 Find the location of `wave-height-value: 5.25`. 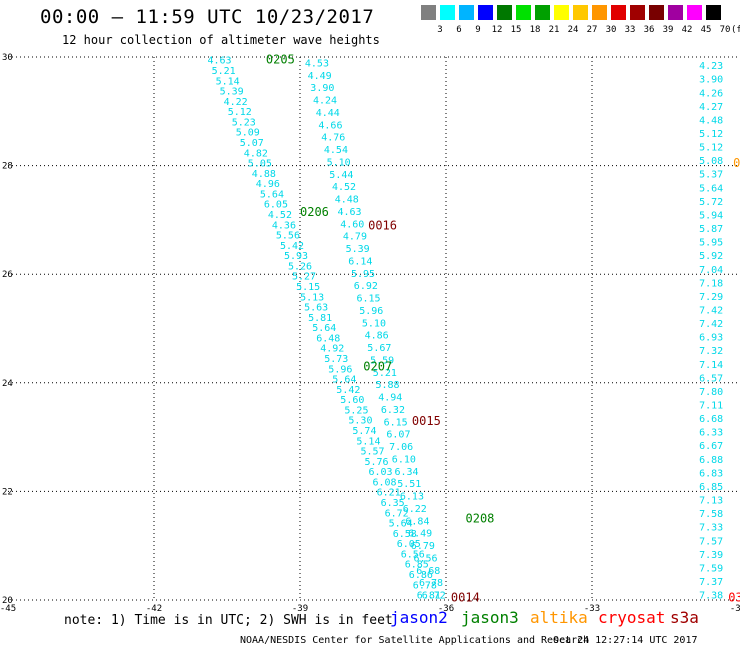

wave-height-value: 5.25 is located at coordinates (356, 410).